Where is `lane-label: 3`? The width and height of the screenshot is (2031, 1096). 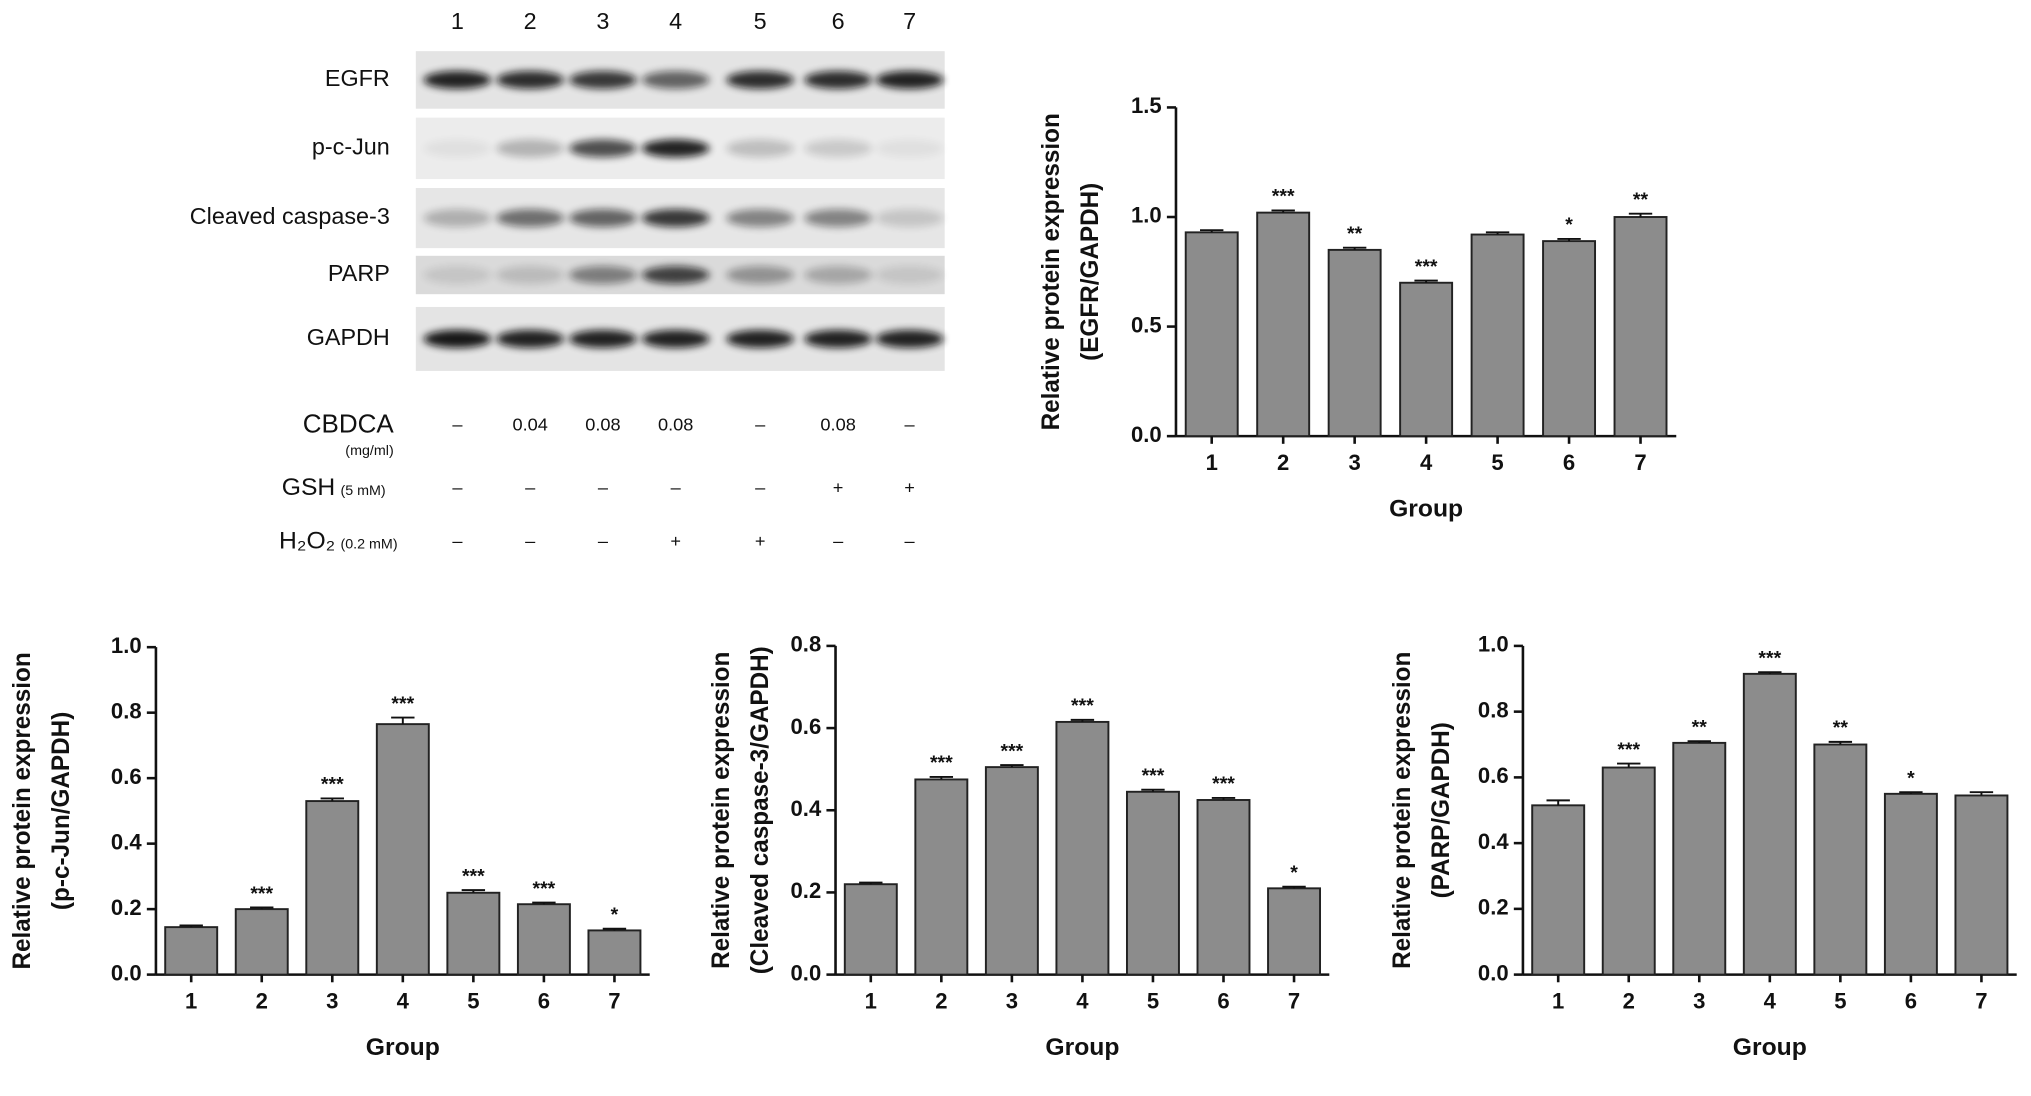
lane-label: 3 is located at coordinates (602, 21).